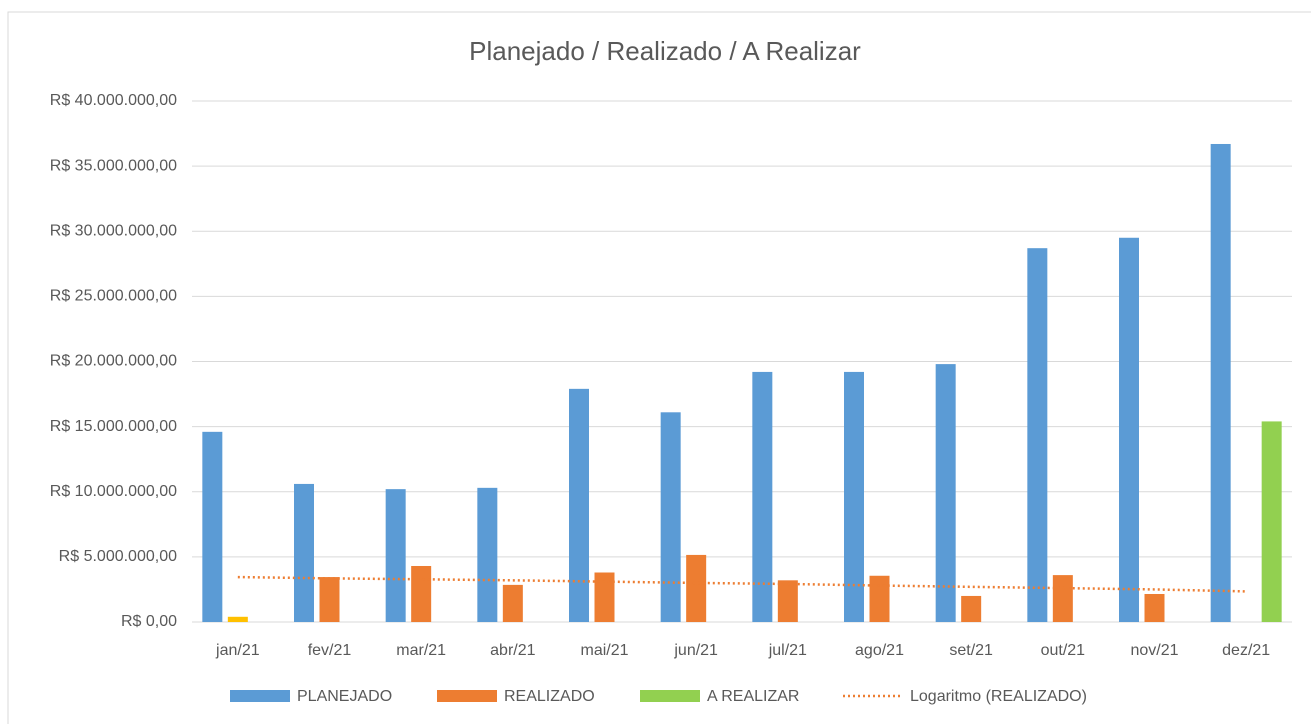 Image resolution: width=1311 pixels, height=724 pixels. What do you see at coordinates (149, 621) in the screenshot?
I see `y-tick-label: R$ 0,00` at bounding box center [149, 621].